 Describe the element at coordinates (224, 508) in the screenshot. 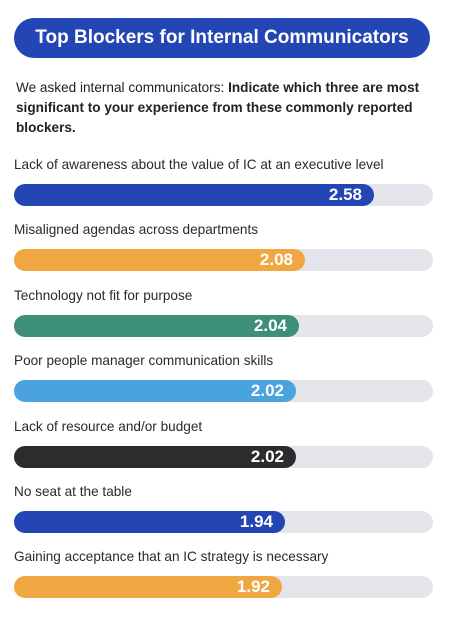

I see `bar-row: No seat at the table 1.94` at that location.